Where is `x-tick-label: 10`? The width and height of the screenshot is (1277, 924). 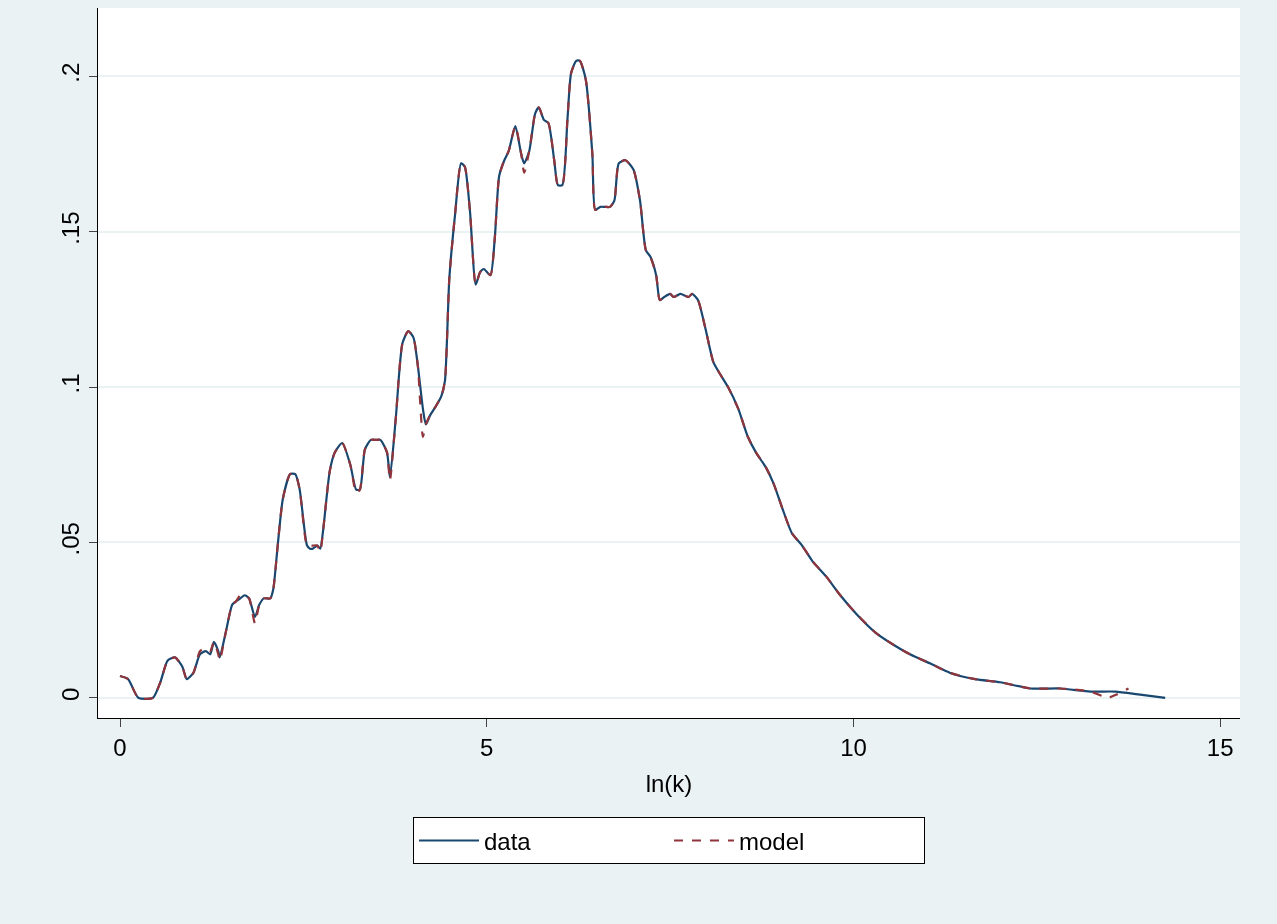
x-tick-label: 10 is located at coordinates (853, 747).